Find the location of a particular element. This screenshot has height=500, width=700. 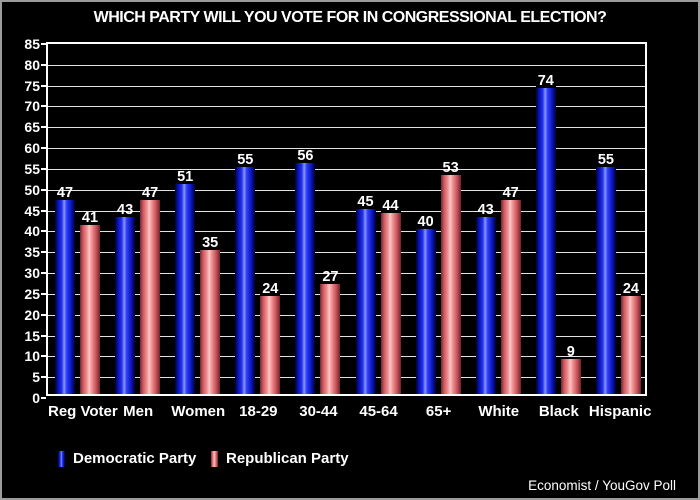

x-category-label: Hispanic is located at coordinates (620, 411).